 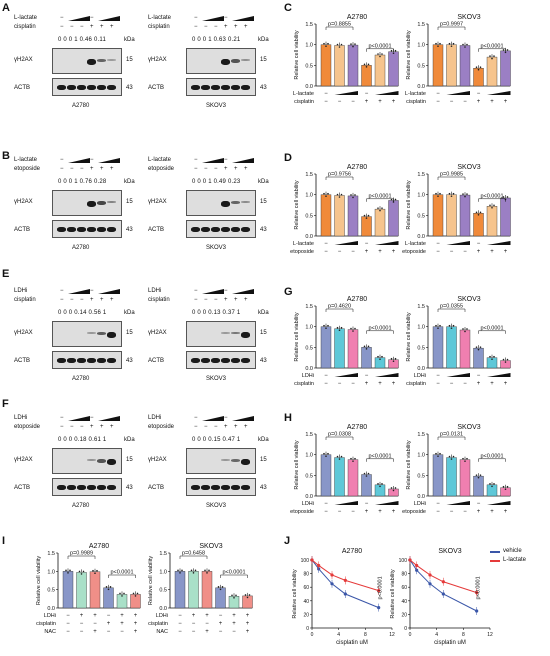 What do you see at coordinates (22, 230) in the screenshot?
I see `actb-label: ACTB` at bounding box center [22, 230].